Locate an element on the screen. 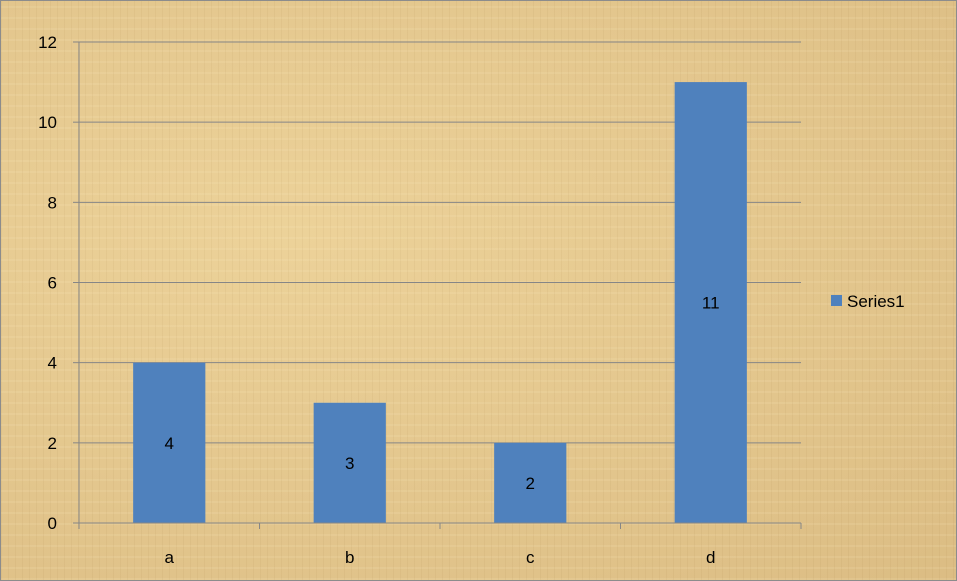  y-tick-label: 6 is located at coordinates (52, 283).